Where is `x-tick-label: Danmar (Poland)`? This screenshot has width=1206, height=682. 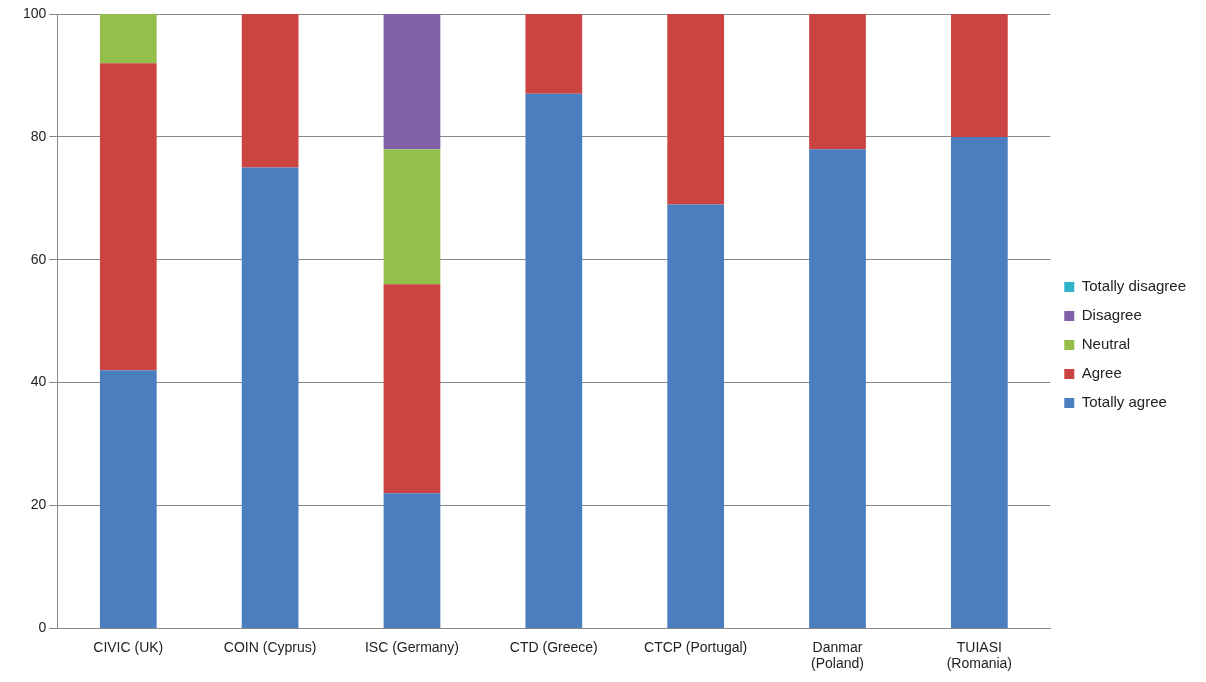 x-tick-label: Danmar (Poland) is located at coordinates (837, 655).